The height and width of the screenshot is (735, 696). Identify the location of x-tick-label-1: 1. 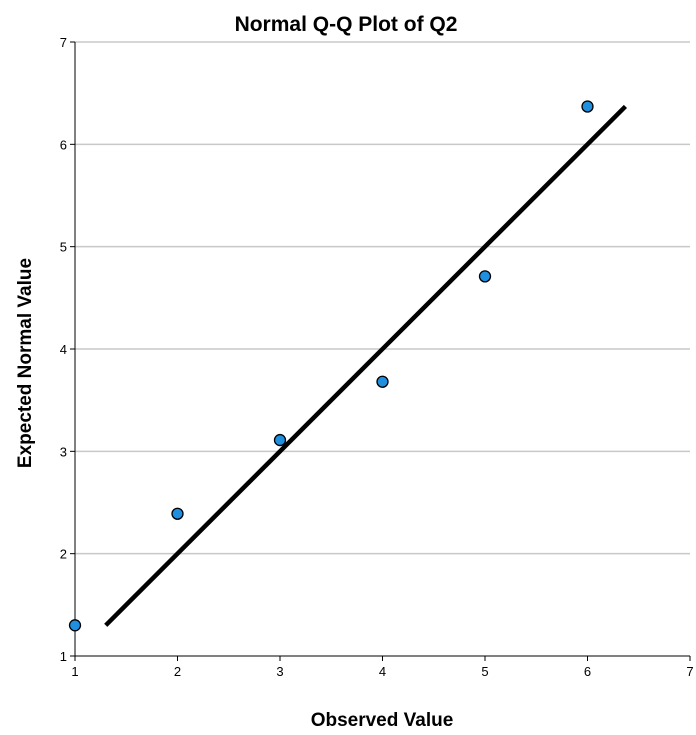
(74, 671).